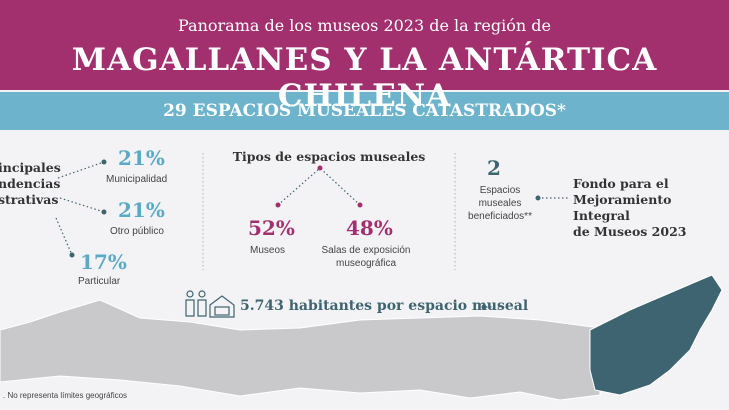 This screenshot has height=410, width=729. I want to click on footnote: . No representa límites geográficos, so click(65, 395).